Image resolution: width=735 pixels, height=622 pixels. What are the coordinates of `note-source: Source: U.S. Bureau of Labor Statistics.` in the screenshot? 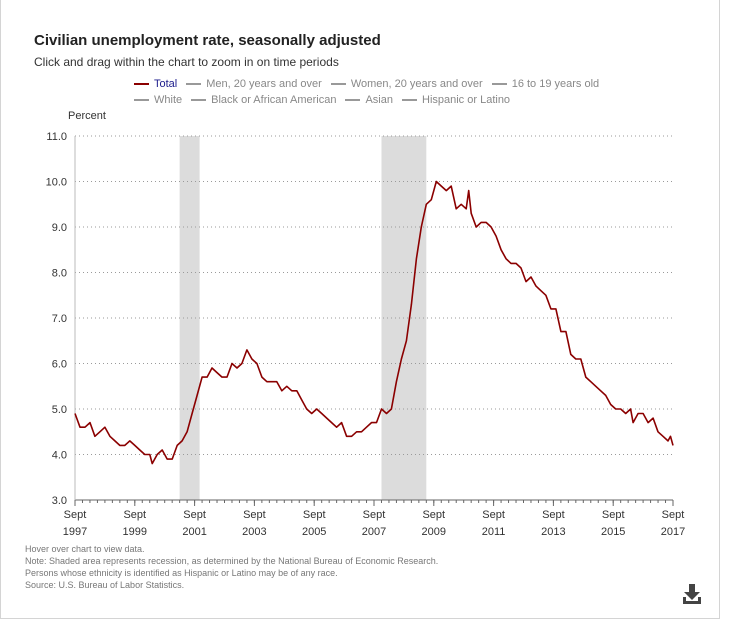 It's located at (105, 585).